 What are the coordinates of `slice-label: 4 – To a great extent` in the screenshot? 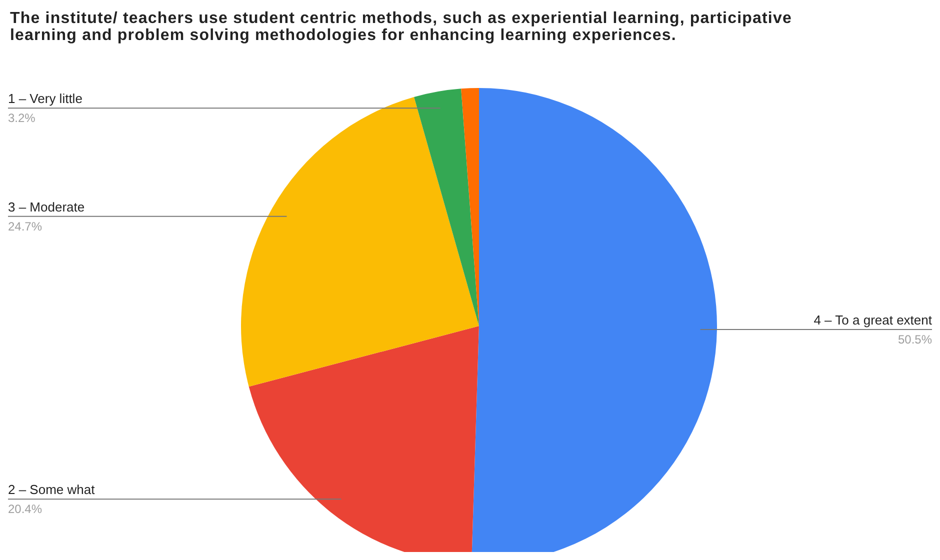 It's located at (873, 320).